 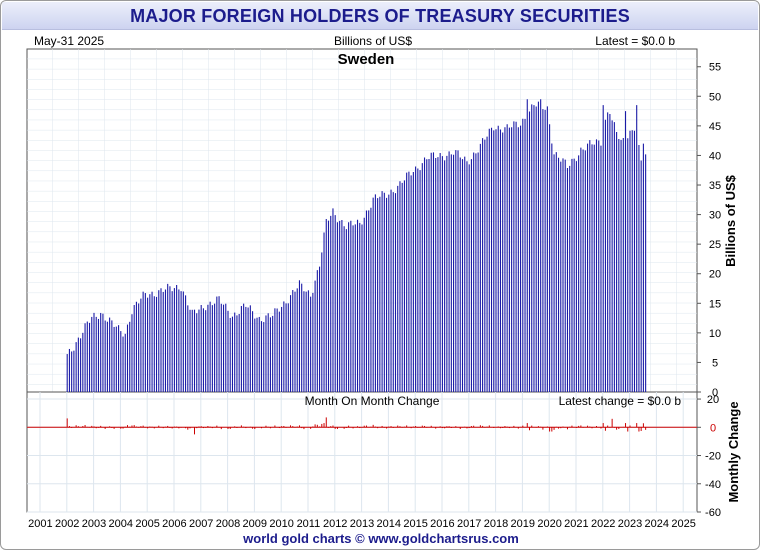 I want to click on x-tick-label: 2008, so click(x=228, y=524).